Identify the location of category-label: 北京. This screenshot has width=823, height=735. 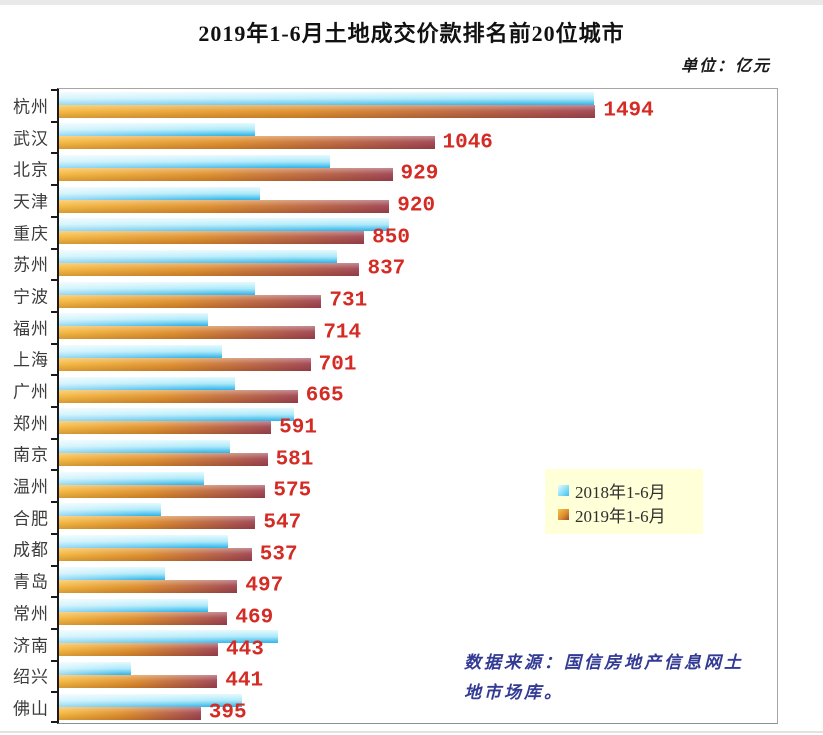
(31, 170).